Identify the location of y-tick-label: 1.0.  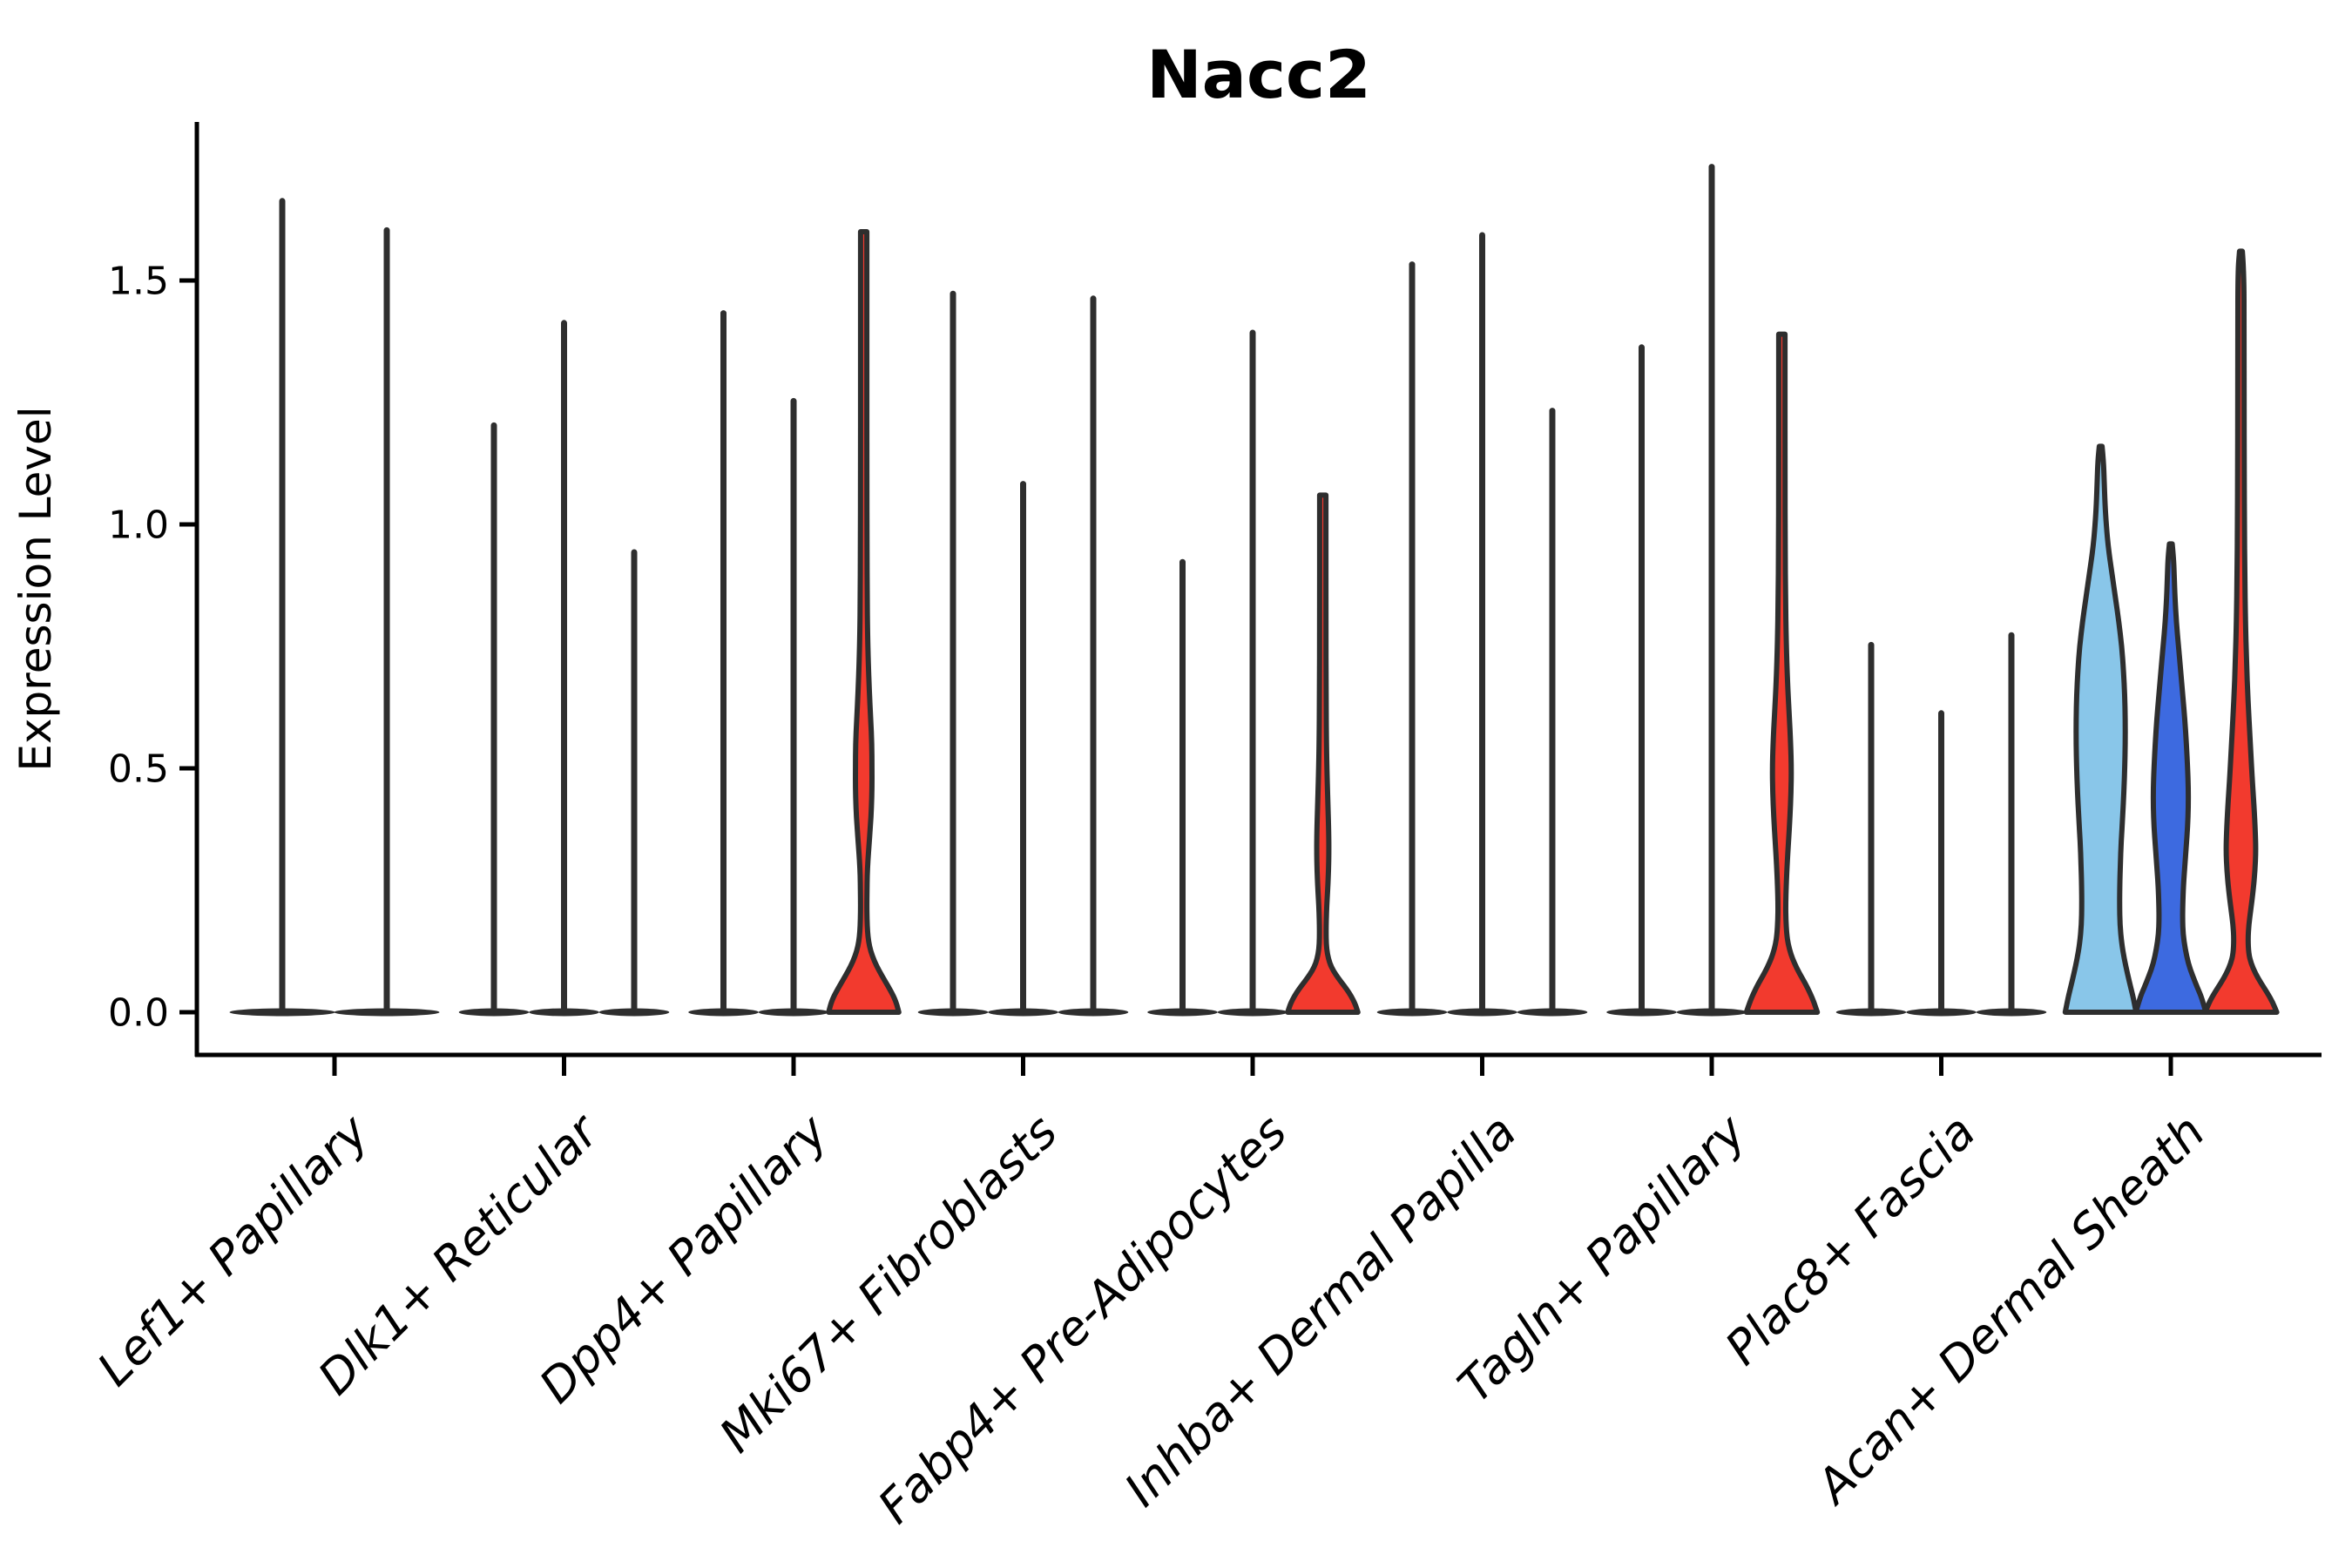
(138, 525).